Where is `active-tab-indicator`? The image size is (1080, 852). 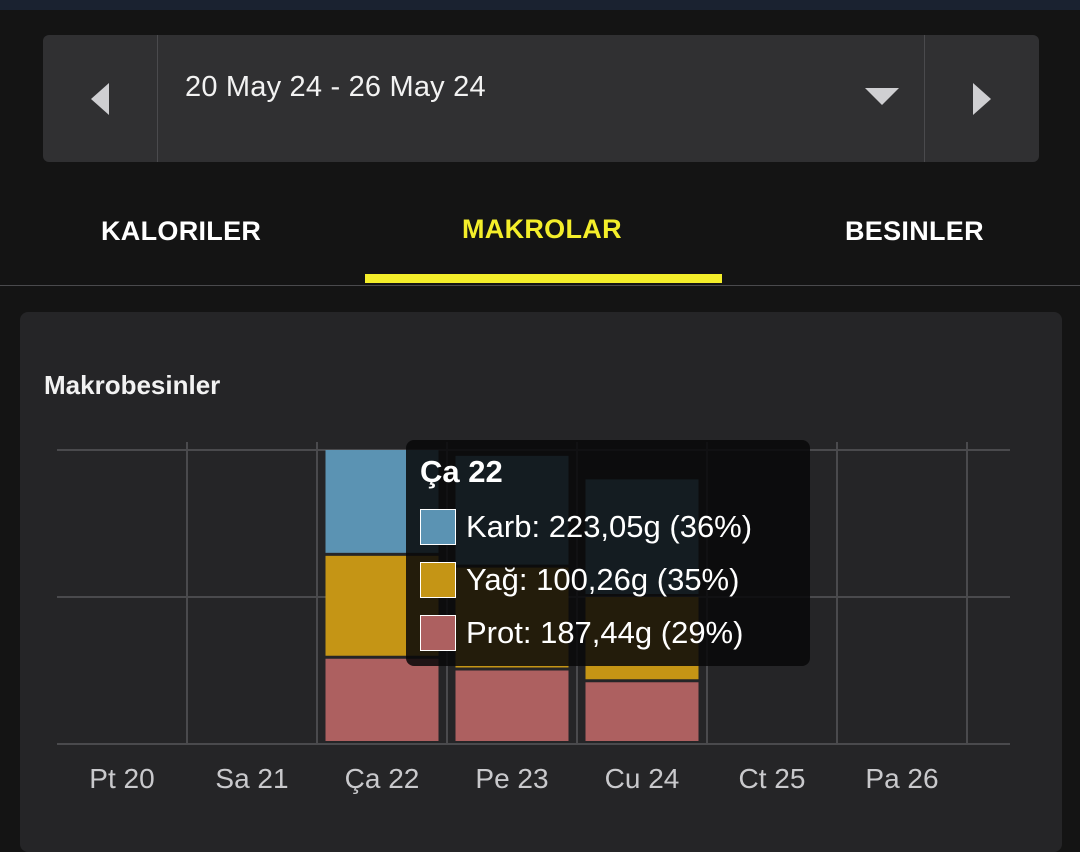
active-tab-indicator is located at coordinates (543, 278).